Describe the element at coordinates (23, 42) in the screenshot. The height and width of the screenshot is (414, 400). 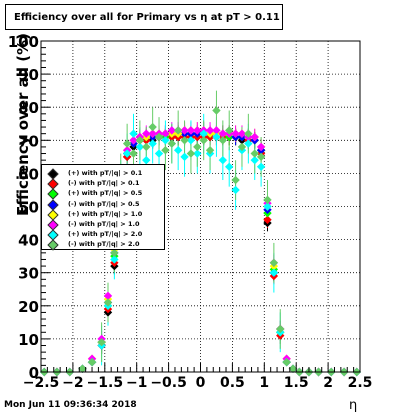
I see `y-tick-label: 100` at that location.